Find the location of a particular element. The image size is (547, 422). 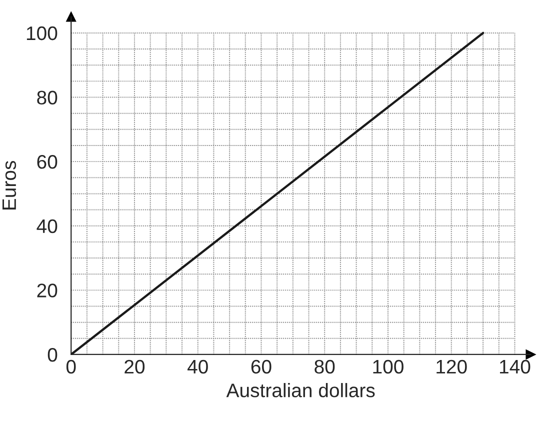

y-tick-label: 80 is located at coordinates (47, 97).